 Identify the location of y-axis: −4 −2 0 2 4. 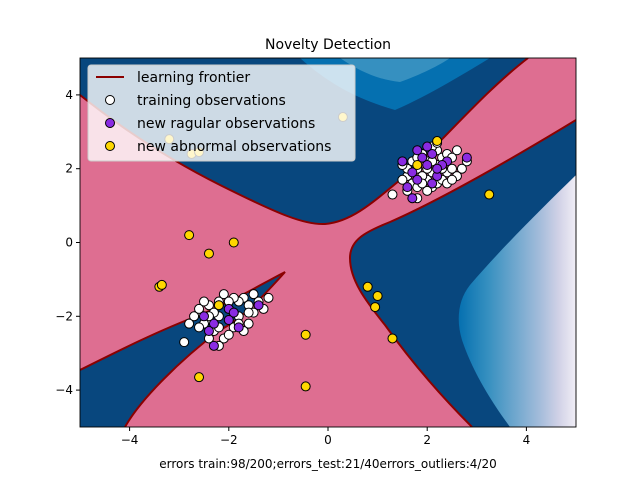
(67, 242).